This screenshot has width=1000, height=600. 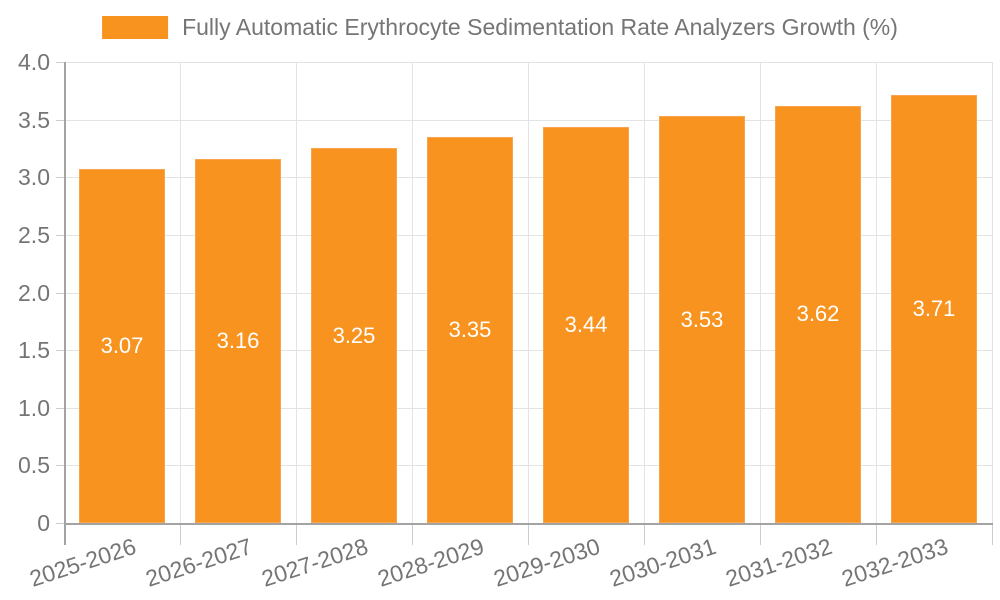 I want to click on bar-value-label: 3.62, so click(x=818, y=313).